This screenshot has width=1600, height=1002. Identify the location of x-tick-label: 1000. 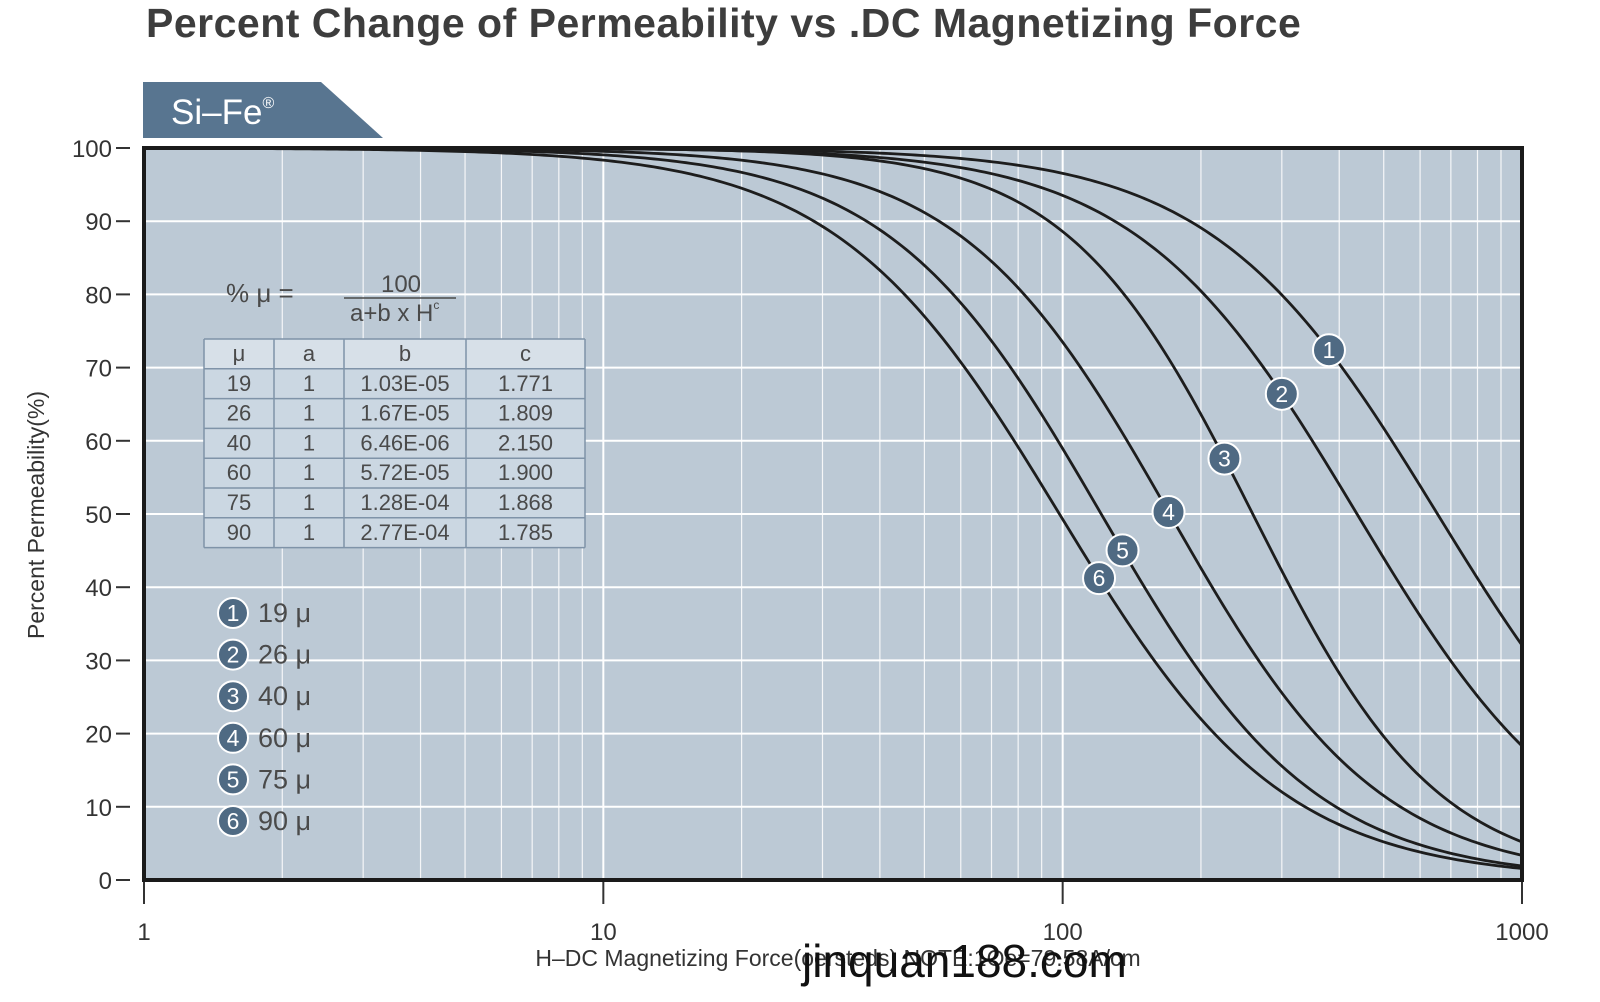
(1521, 932).